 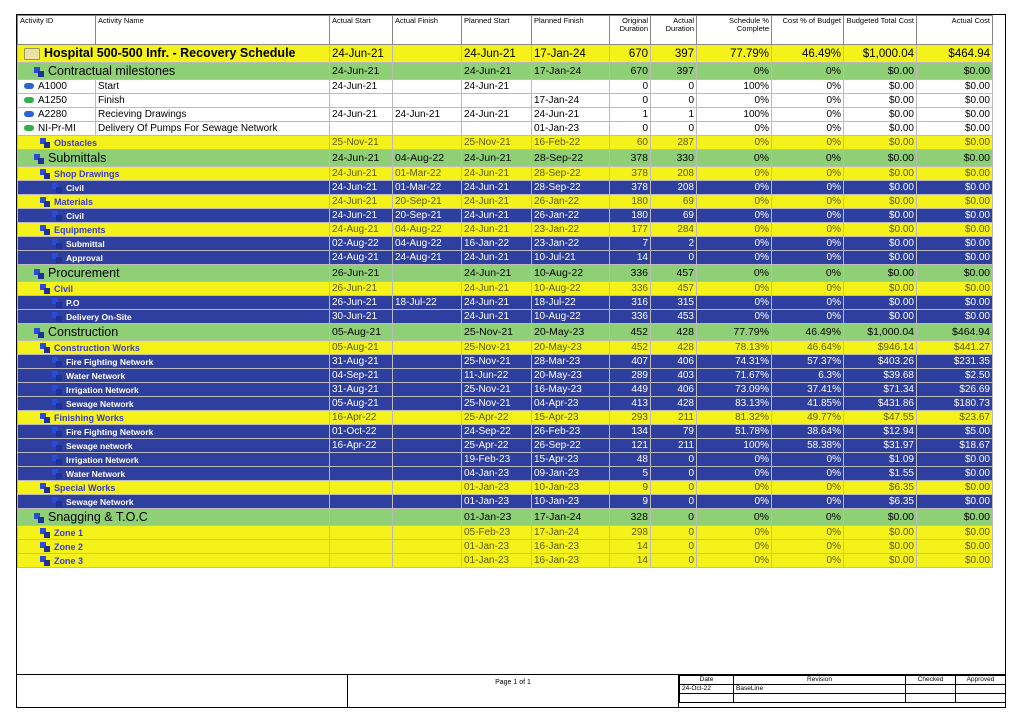 I want to click on cell-schedule-pct: 100%, so click(x=734, y=445).